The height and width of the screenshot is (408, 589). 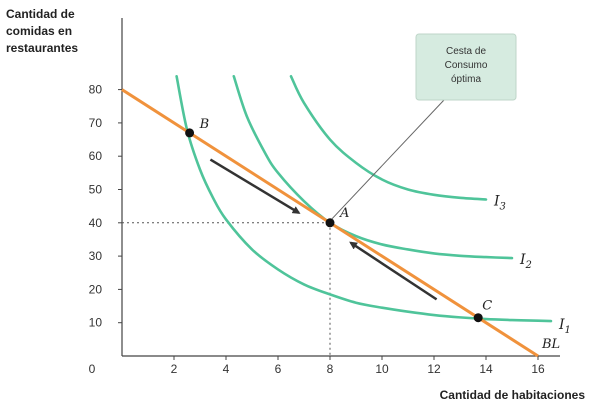 What do you see at coordinates (478, 318) in the screenshot?
I see `point-C` at bounding box center [478, 318].